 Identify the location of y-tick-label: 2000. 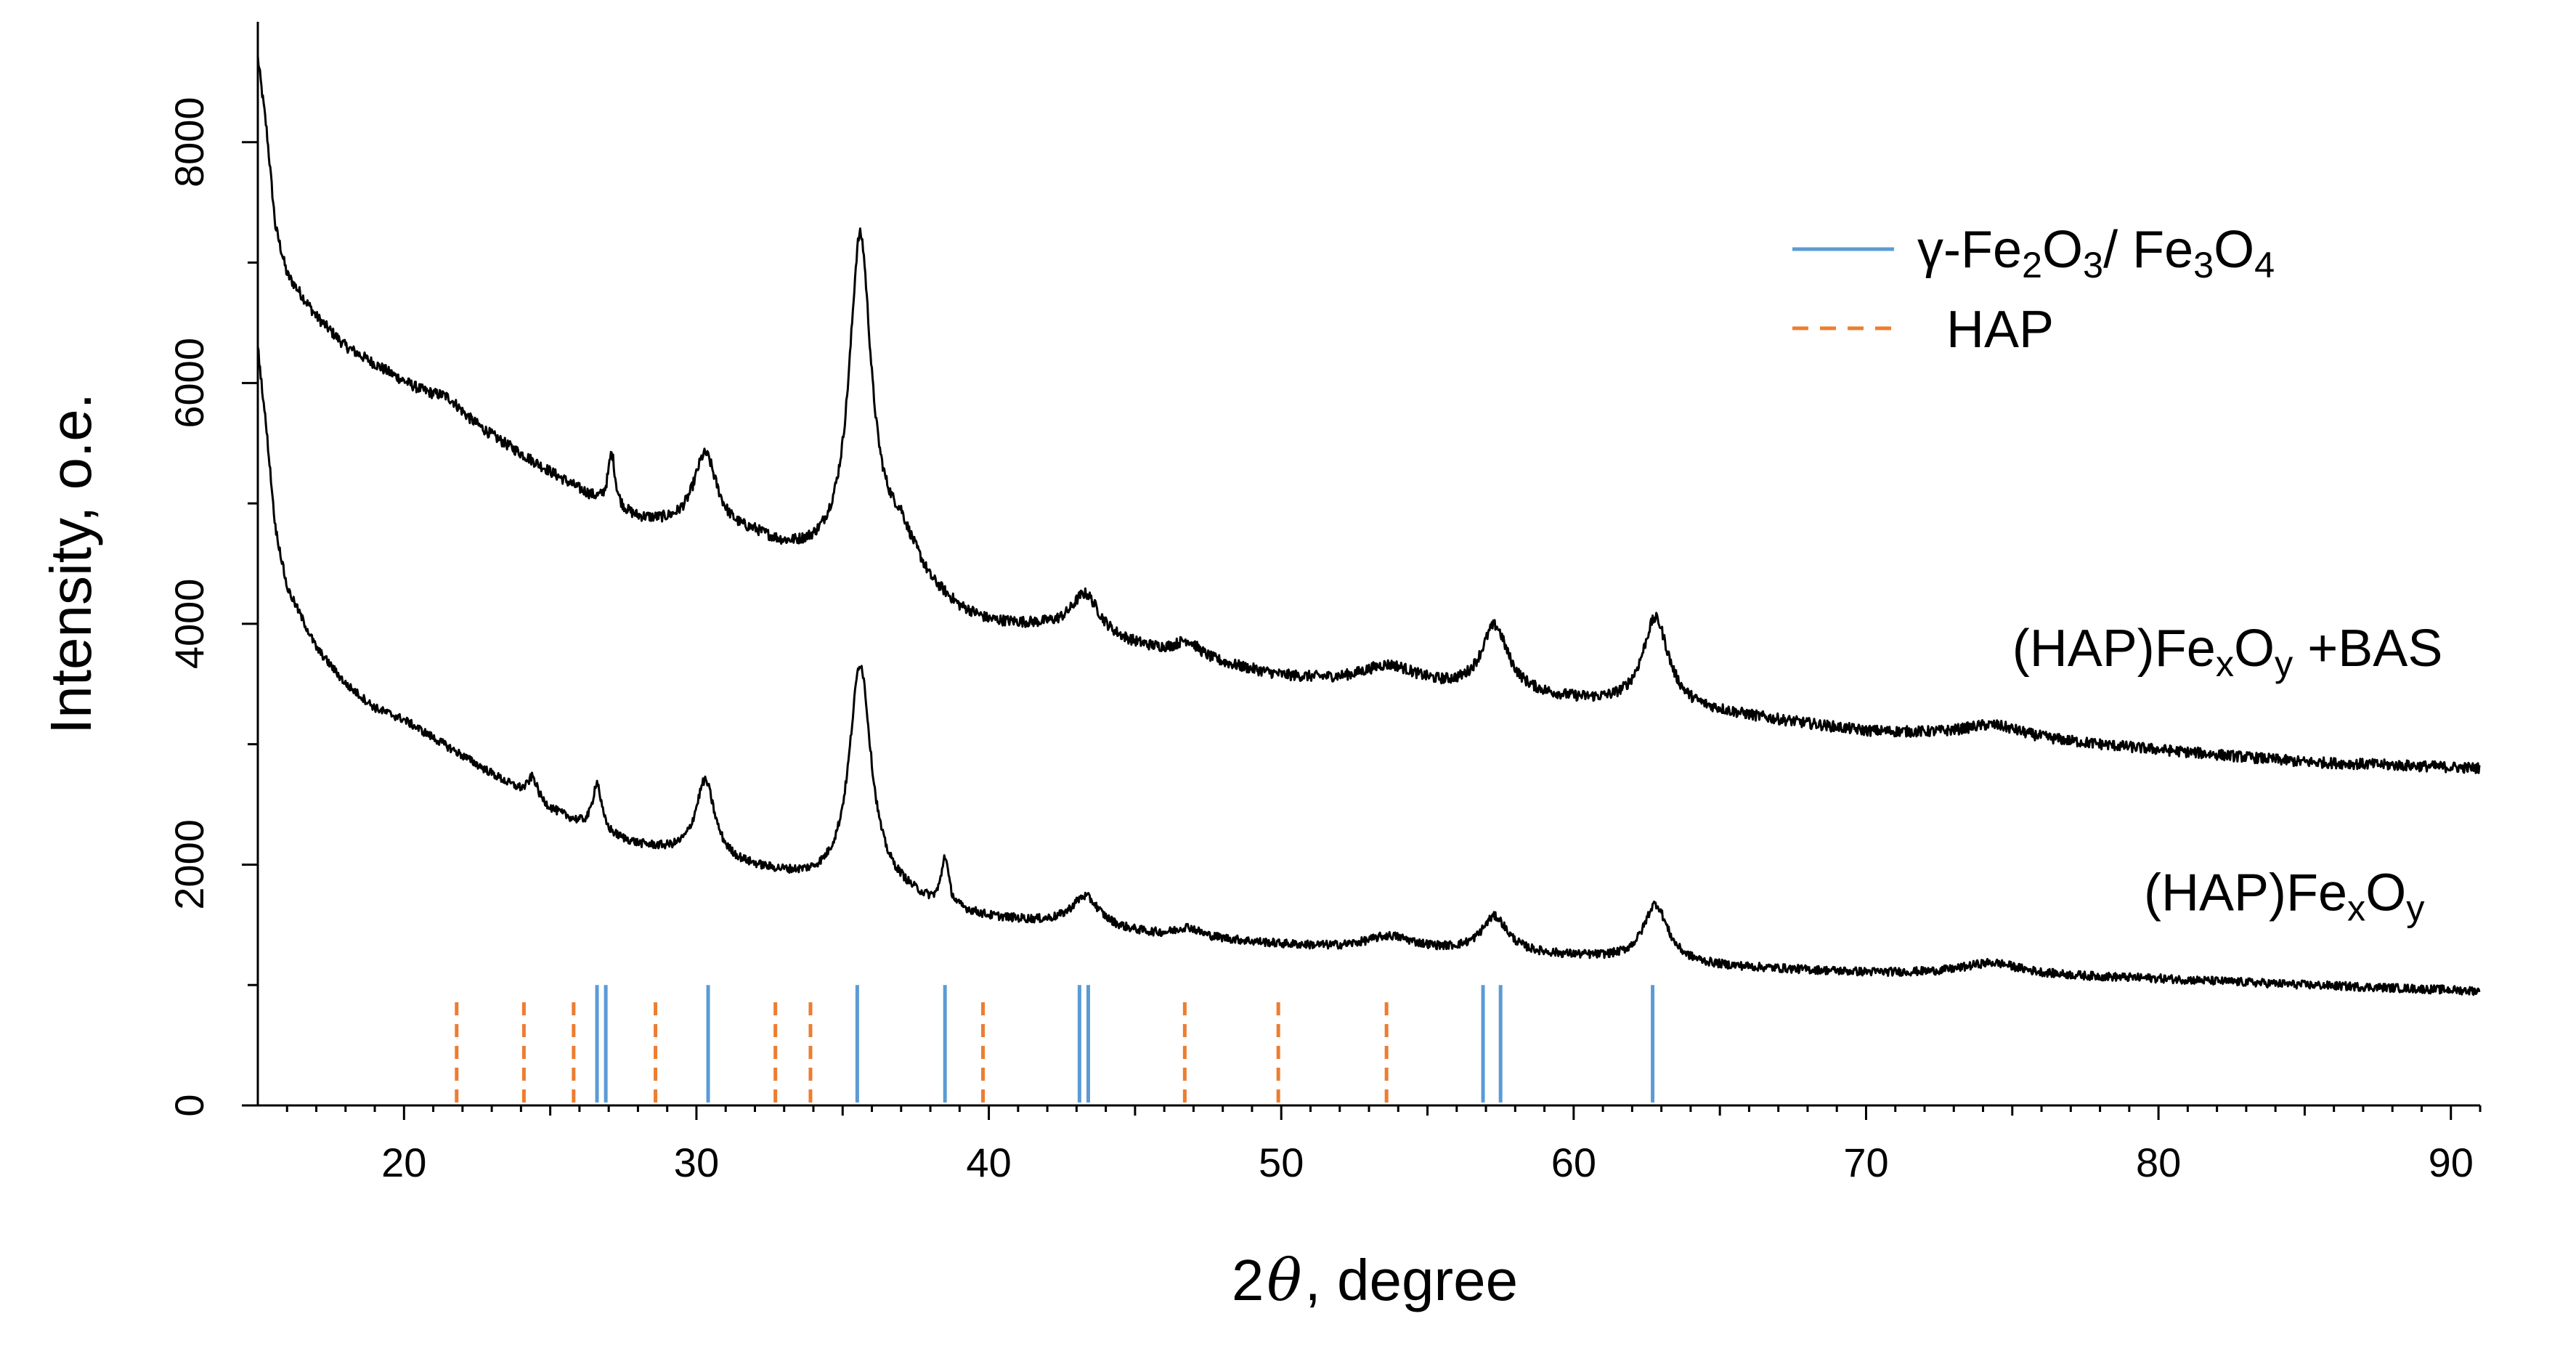
(189, 864).